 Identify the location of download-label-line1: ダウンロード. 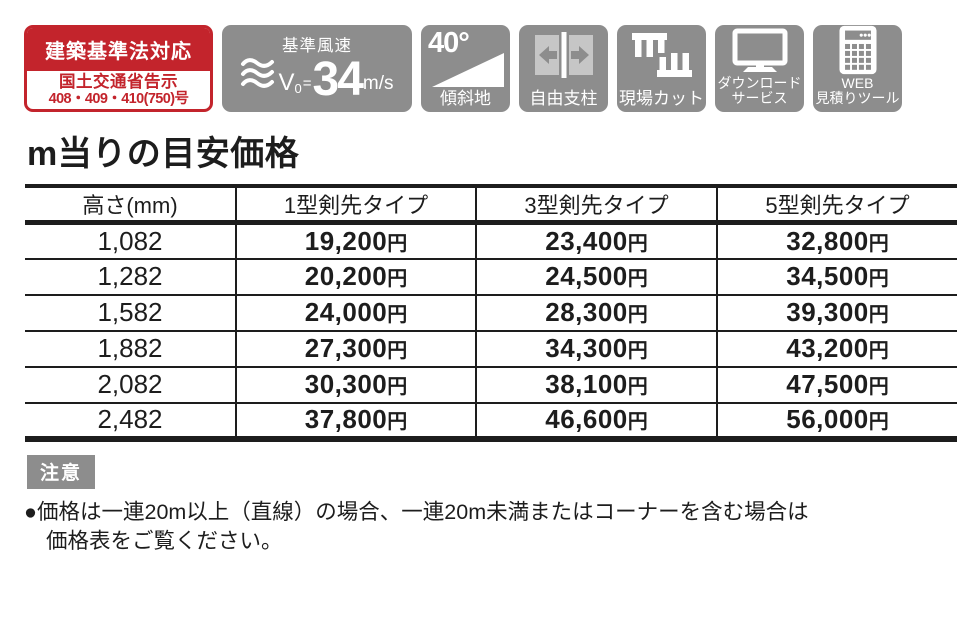
(759, 82).